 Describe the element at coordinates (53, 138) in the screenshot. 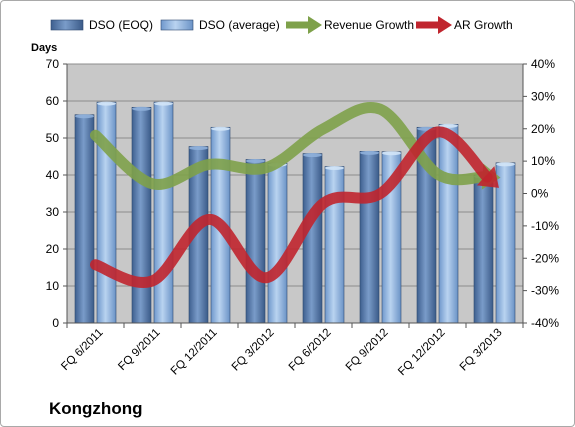

I see `y-tick-label: 50` at that location.